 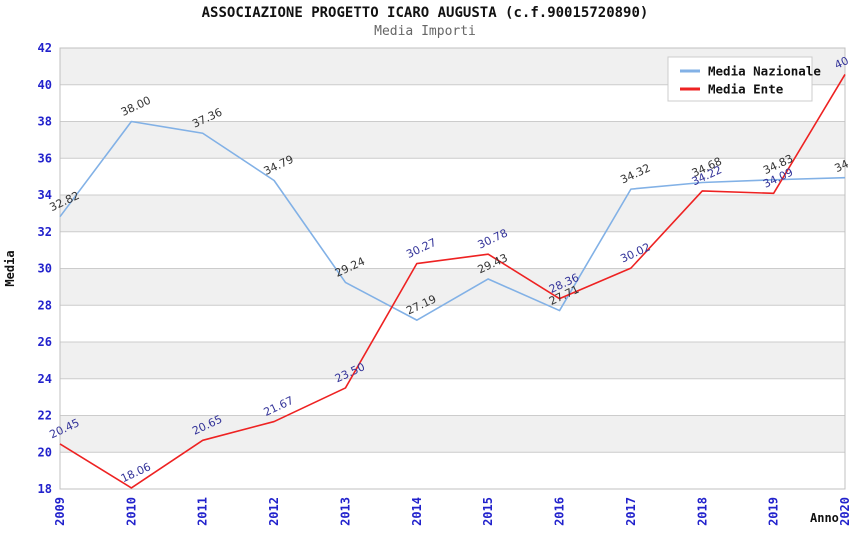 I want to click on x-tick-label: 2011, so click(x=203, y=511).